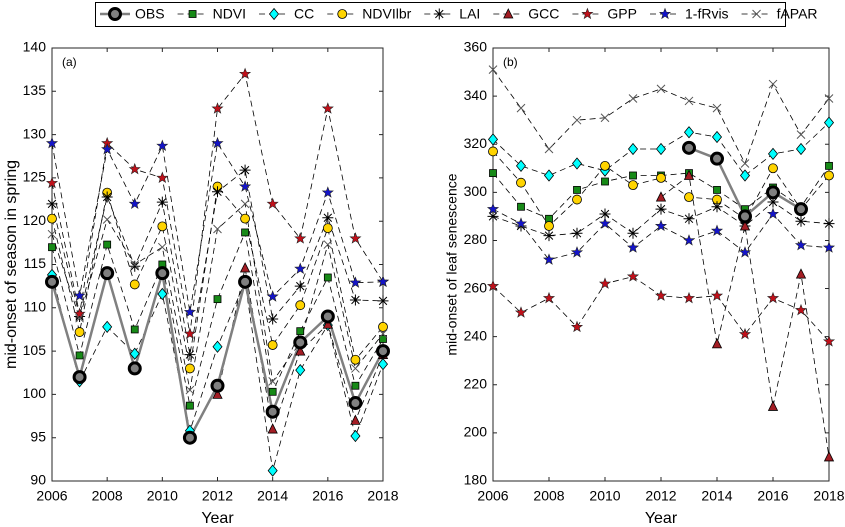 The height and width of the screenshot is (527, 845). What do you see at coordinates (304, 14) in the screenshot?
I see `legend-label: CC` at bounding box center [304, 14].